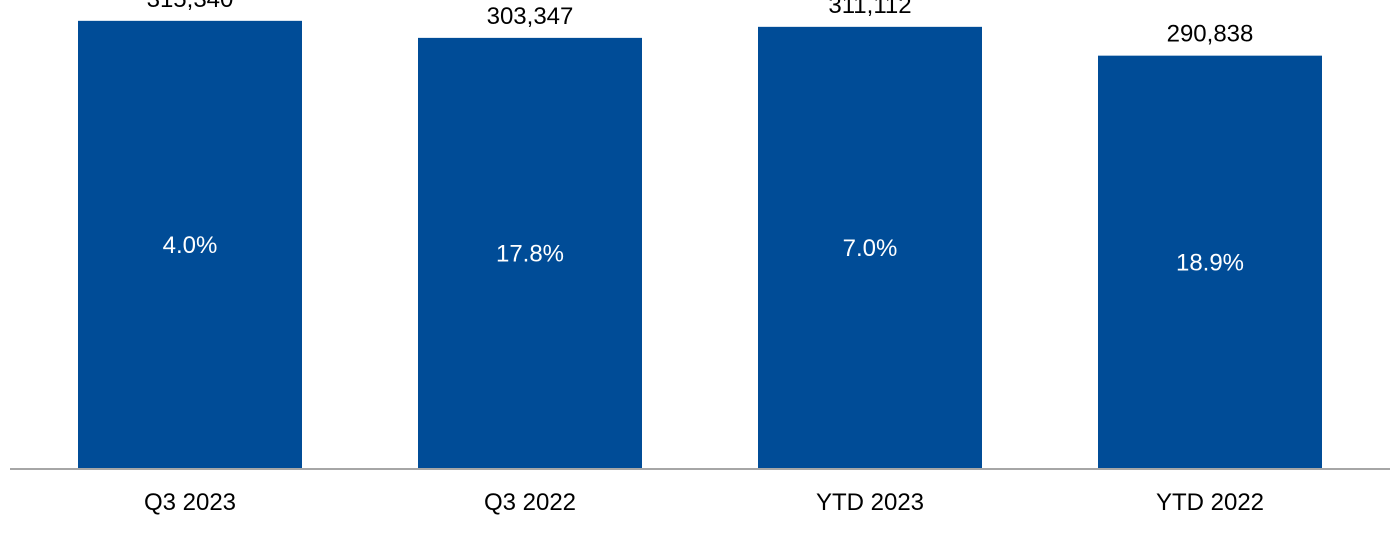  Describe the element at coordinates (530, 502) in the screenshot. I see `category-label-q3-2022: Q3 2022` at that location.